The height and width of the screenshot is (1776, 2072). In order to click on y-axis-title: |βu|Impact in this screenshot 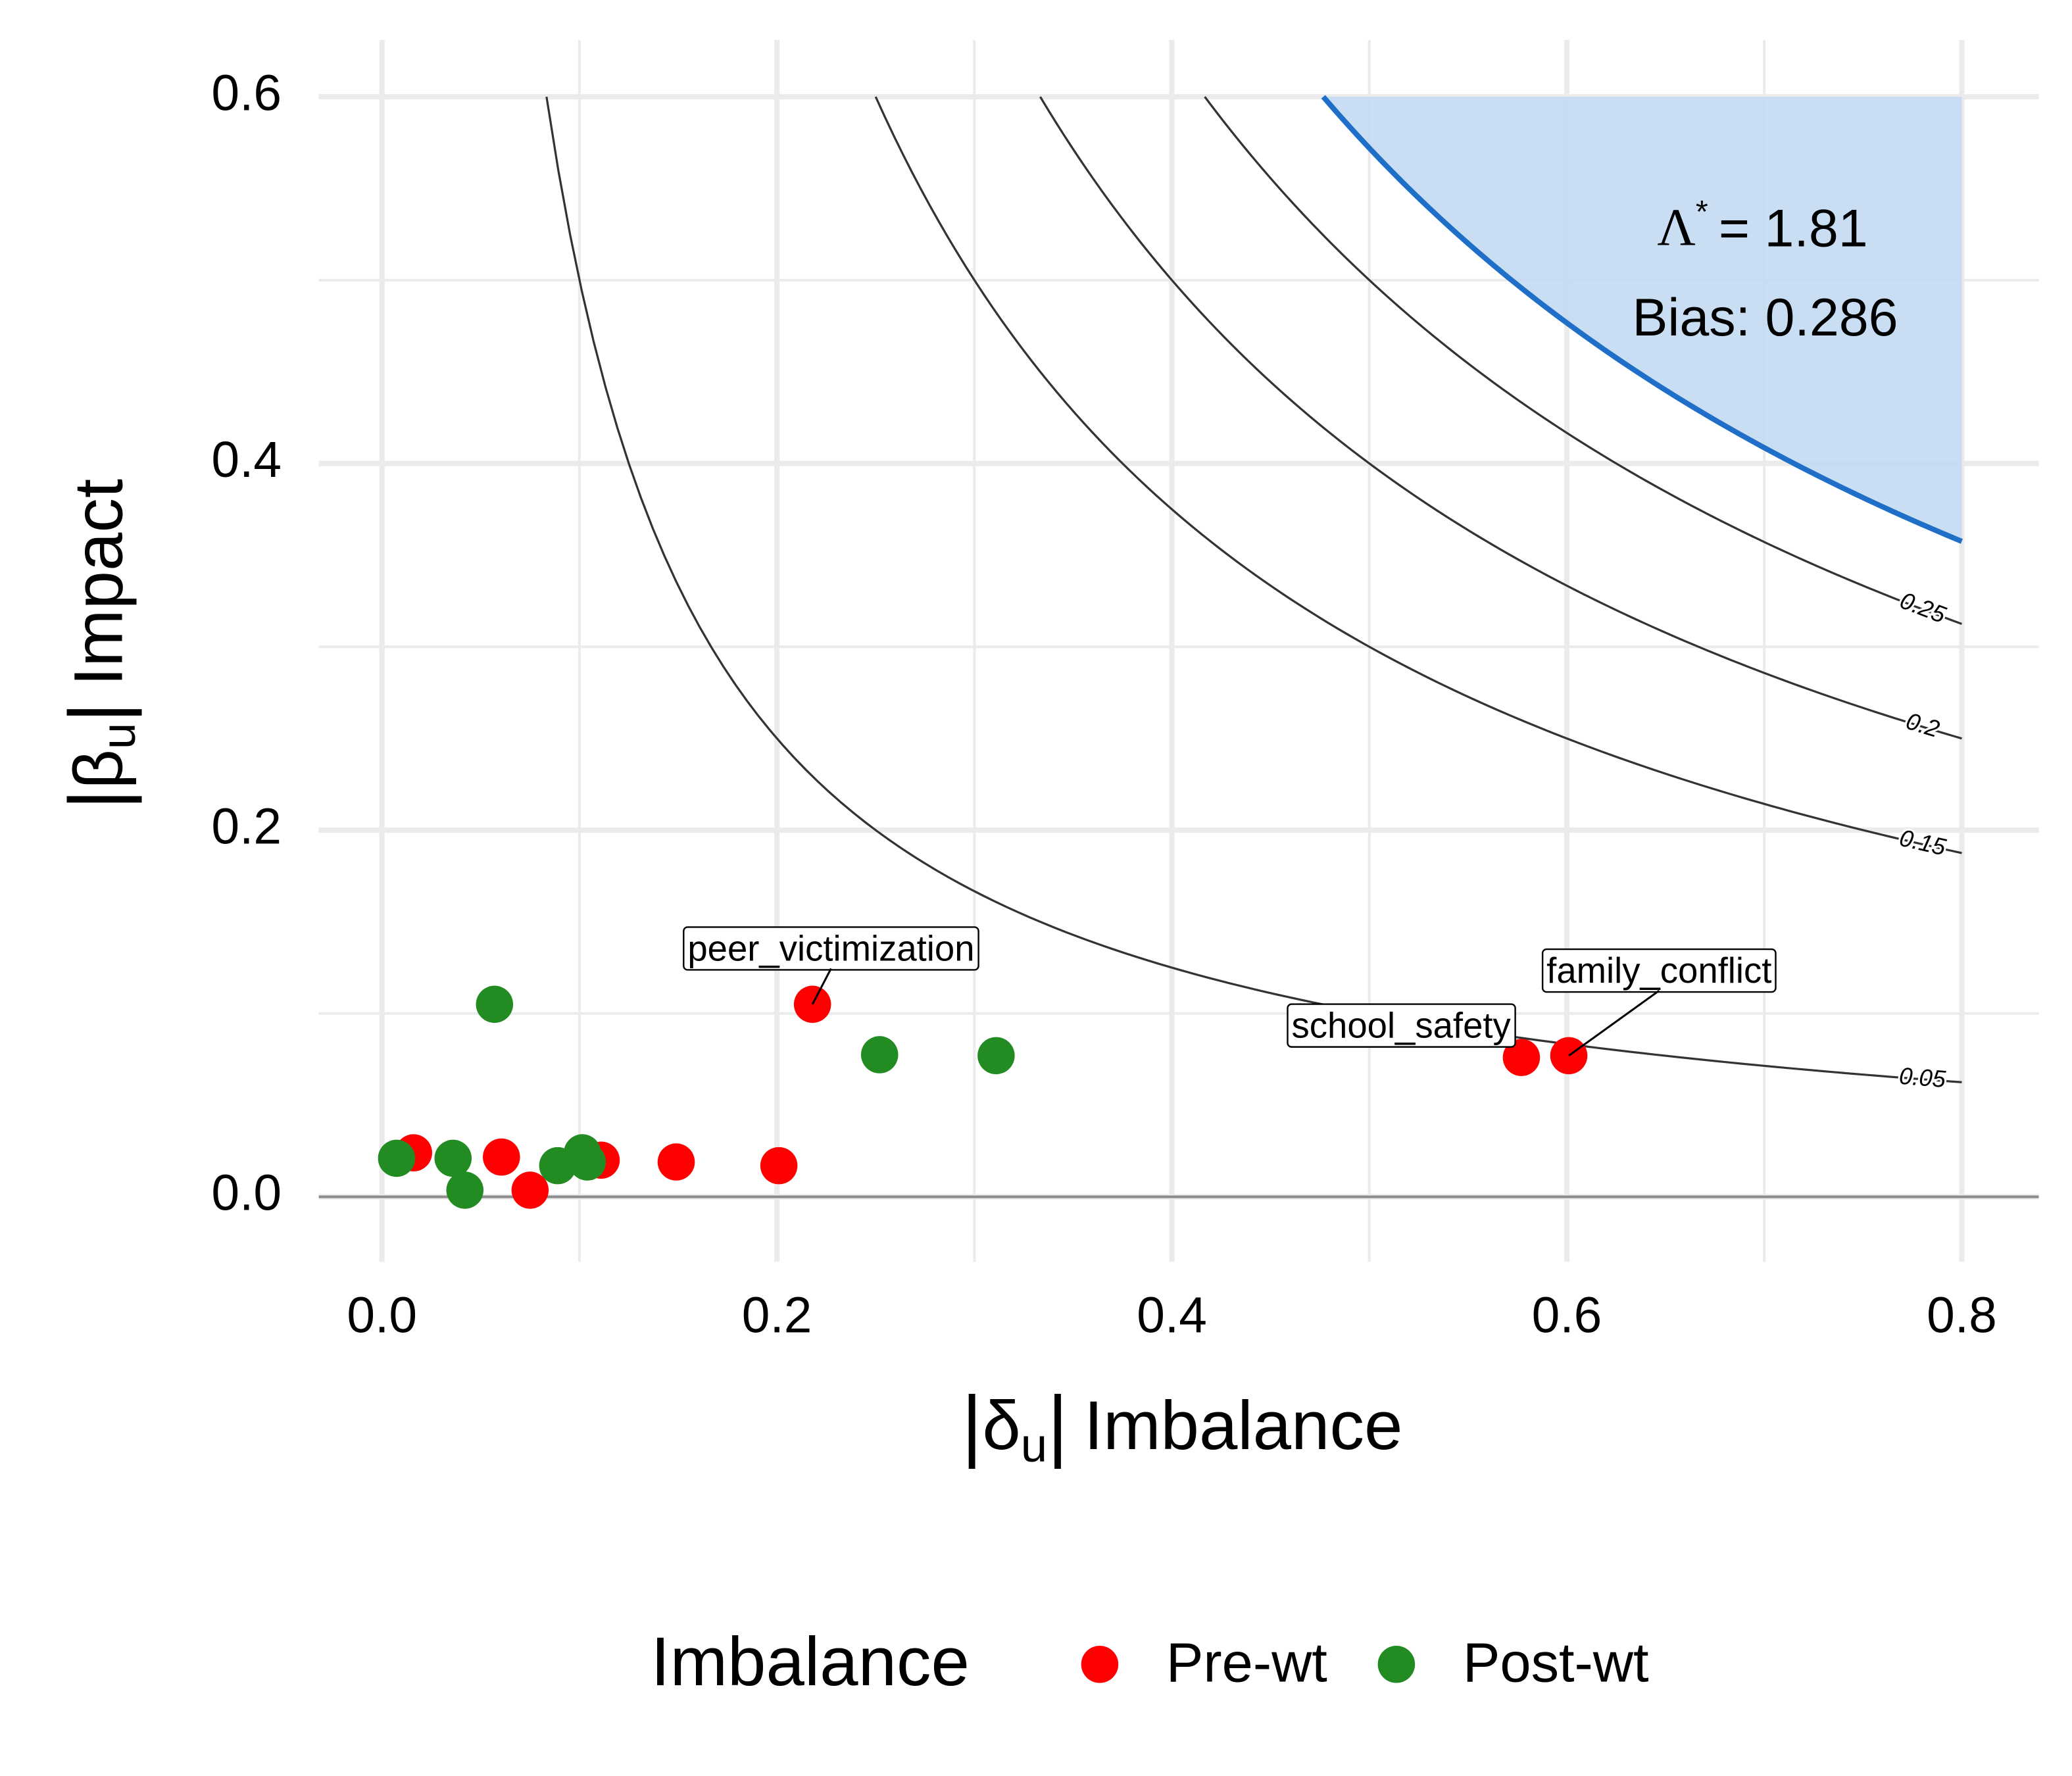, I will do `click(99, 644)`.